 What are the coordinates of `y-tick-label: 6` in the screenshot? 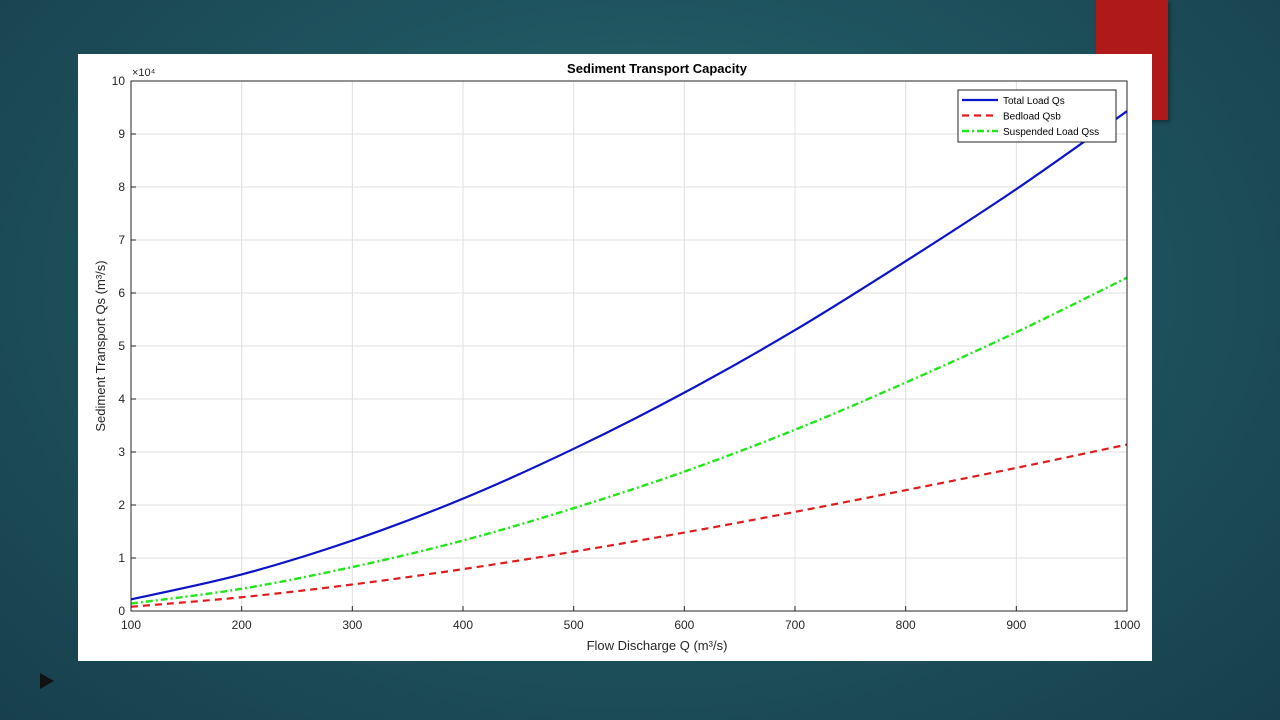 It's located at (121, 293).